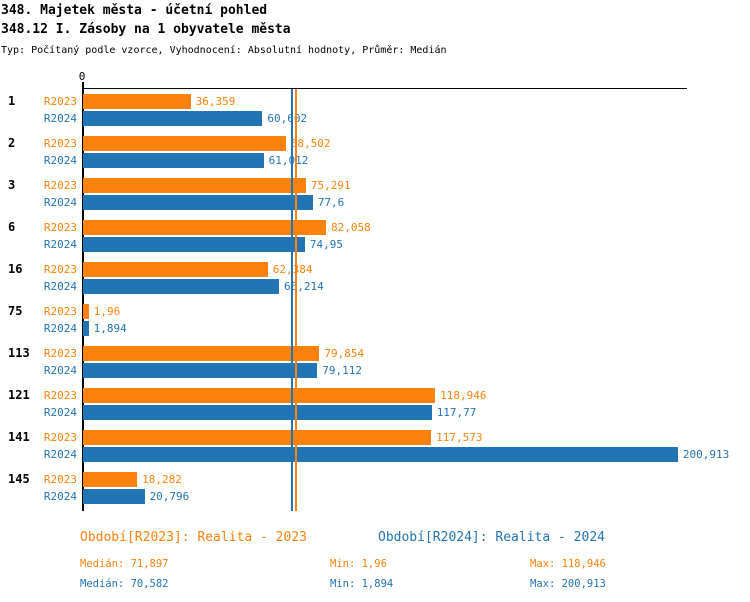  Describe the element at coordinates (12, 100) in the screenshot. I see `category-label: 1` at that location.